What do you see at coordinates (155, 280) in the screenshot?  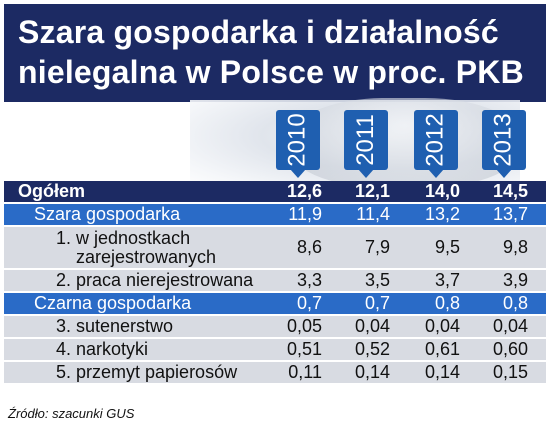 I see `row-label: 2. praca nierejestrowana` at bounding box center [155, 280].